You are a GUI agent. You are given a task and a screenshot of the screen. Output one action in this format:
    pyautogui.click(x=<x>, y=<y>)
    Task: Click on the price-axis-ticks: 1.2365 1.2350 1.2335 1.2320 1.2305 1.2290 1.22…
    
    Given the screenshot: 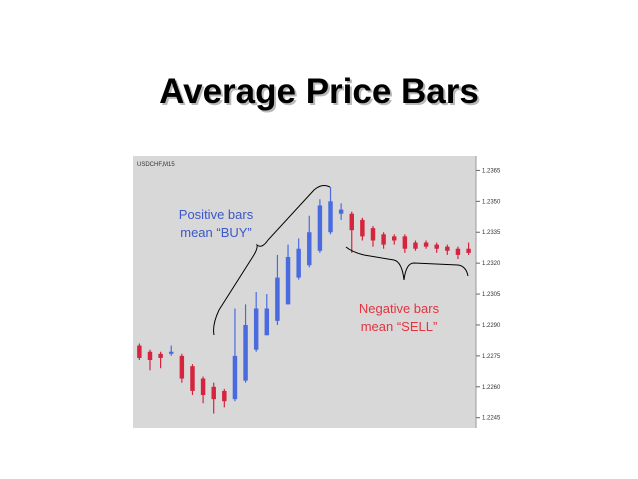 What is the action you would take?
    pyautogui.click(x=488, y=295)
    